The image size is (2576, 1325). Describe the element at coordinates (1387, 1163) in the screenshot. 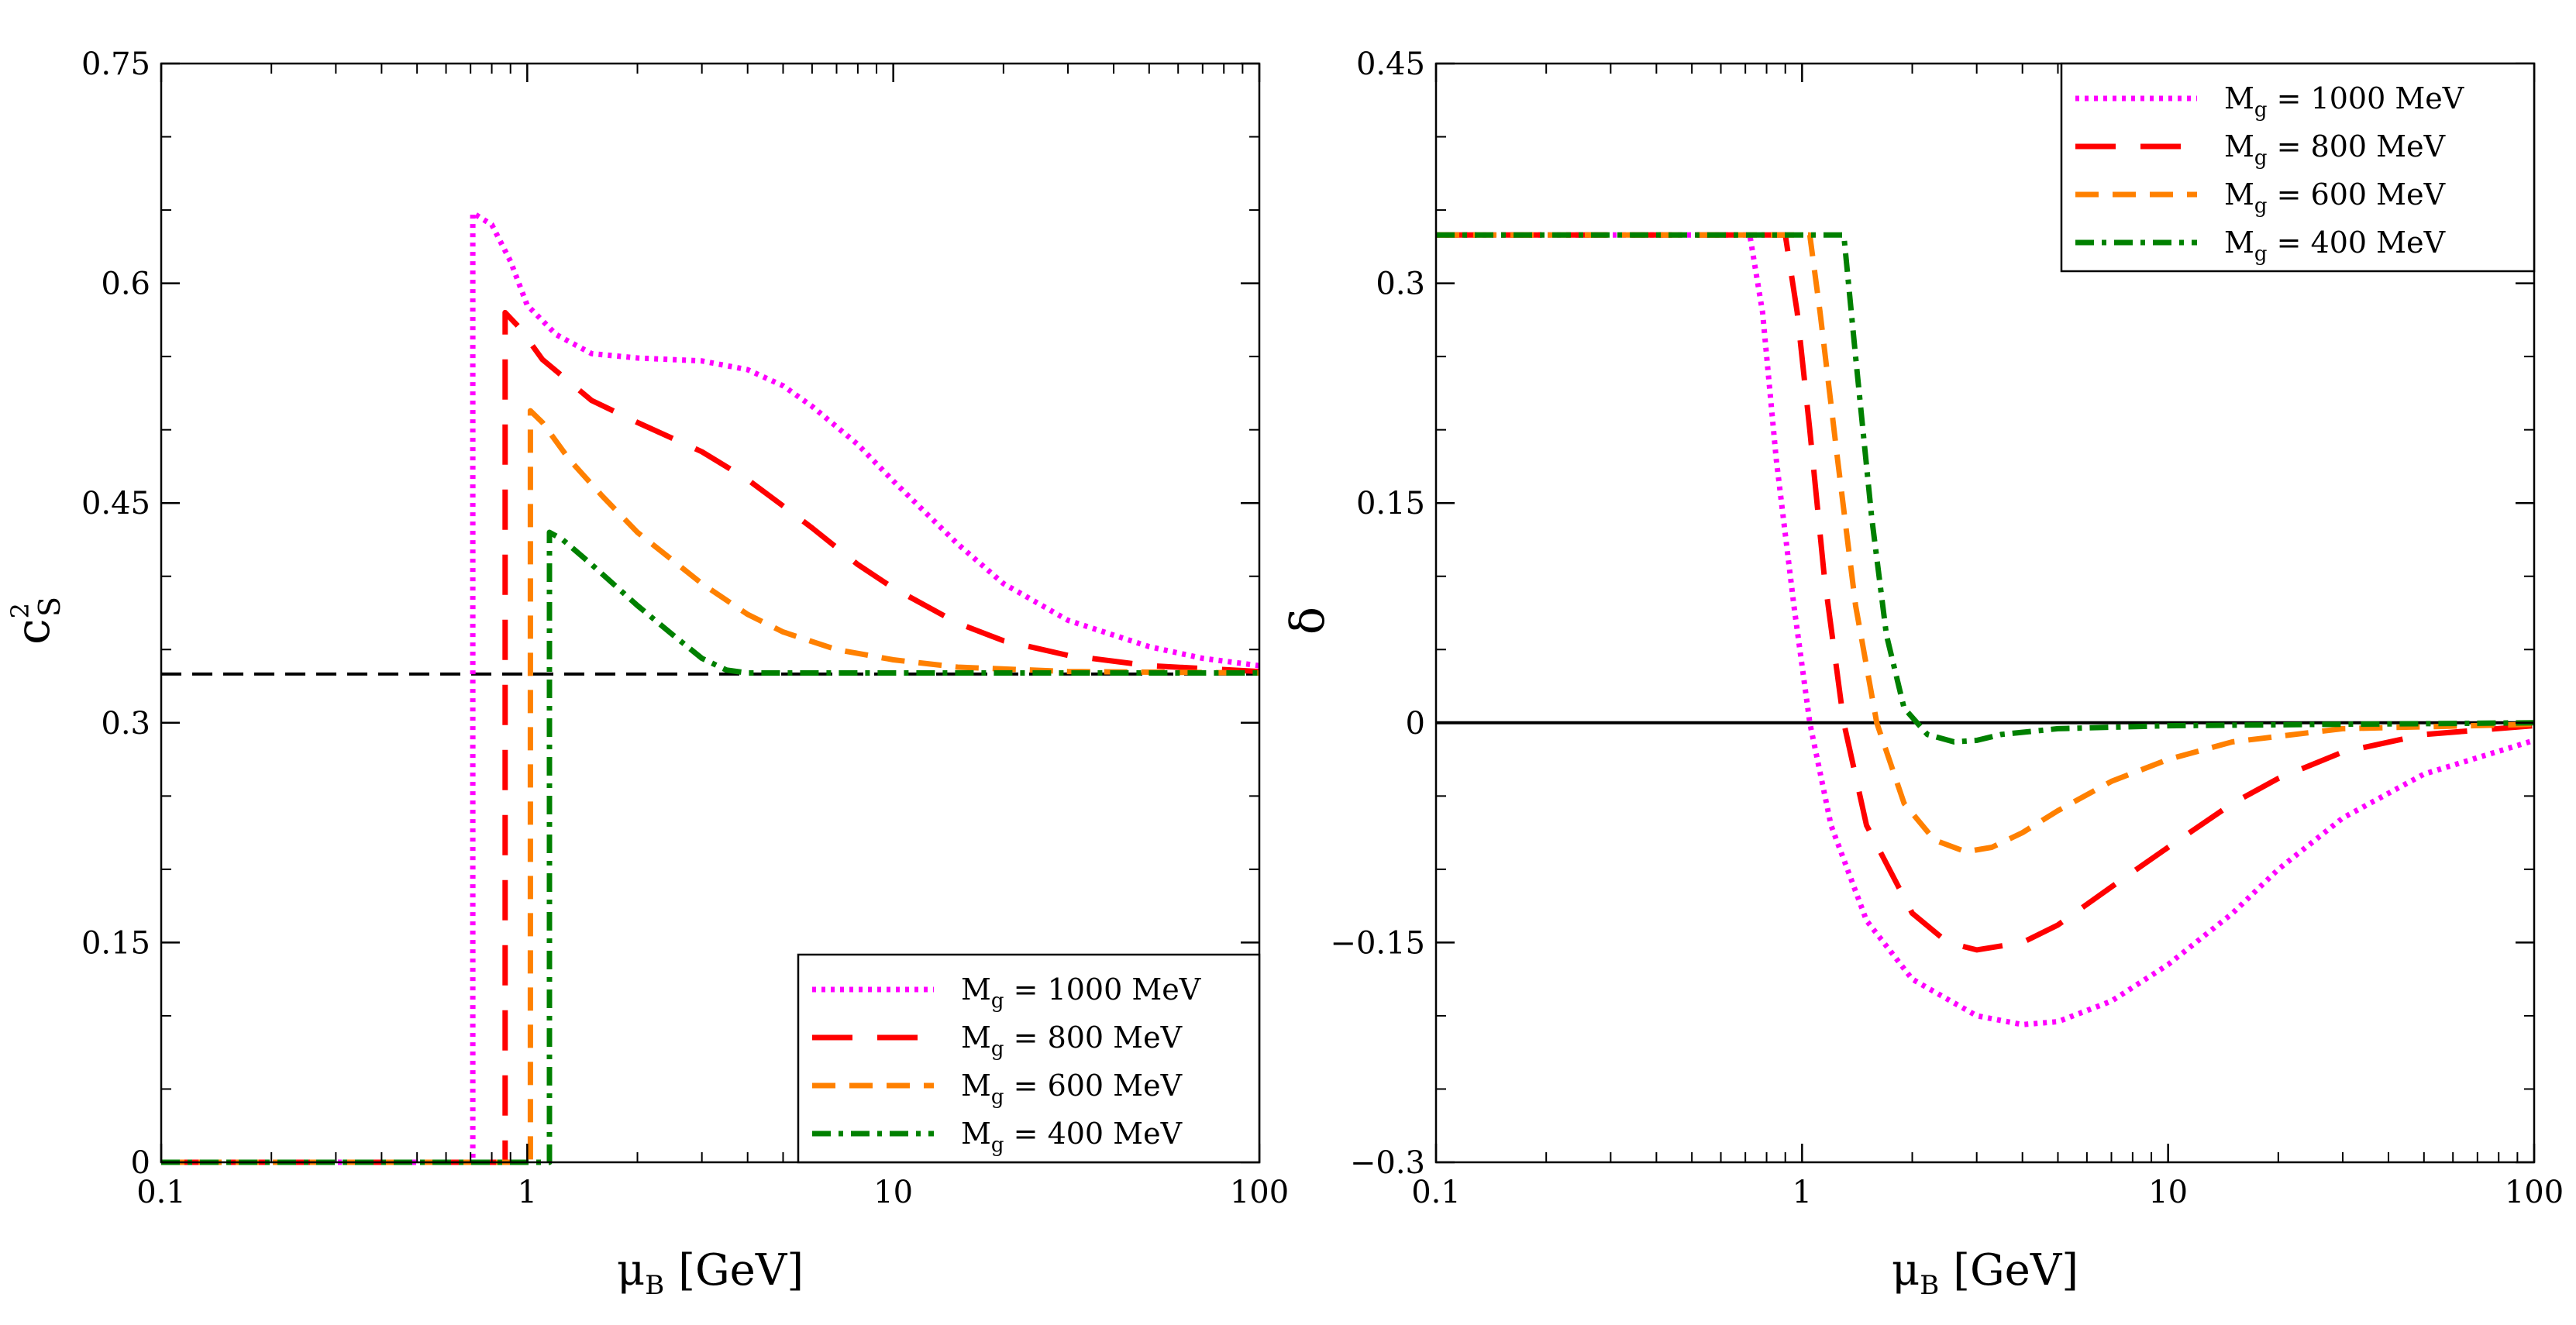

I see `y-tick-label: −0.3` at that location.